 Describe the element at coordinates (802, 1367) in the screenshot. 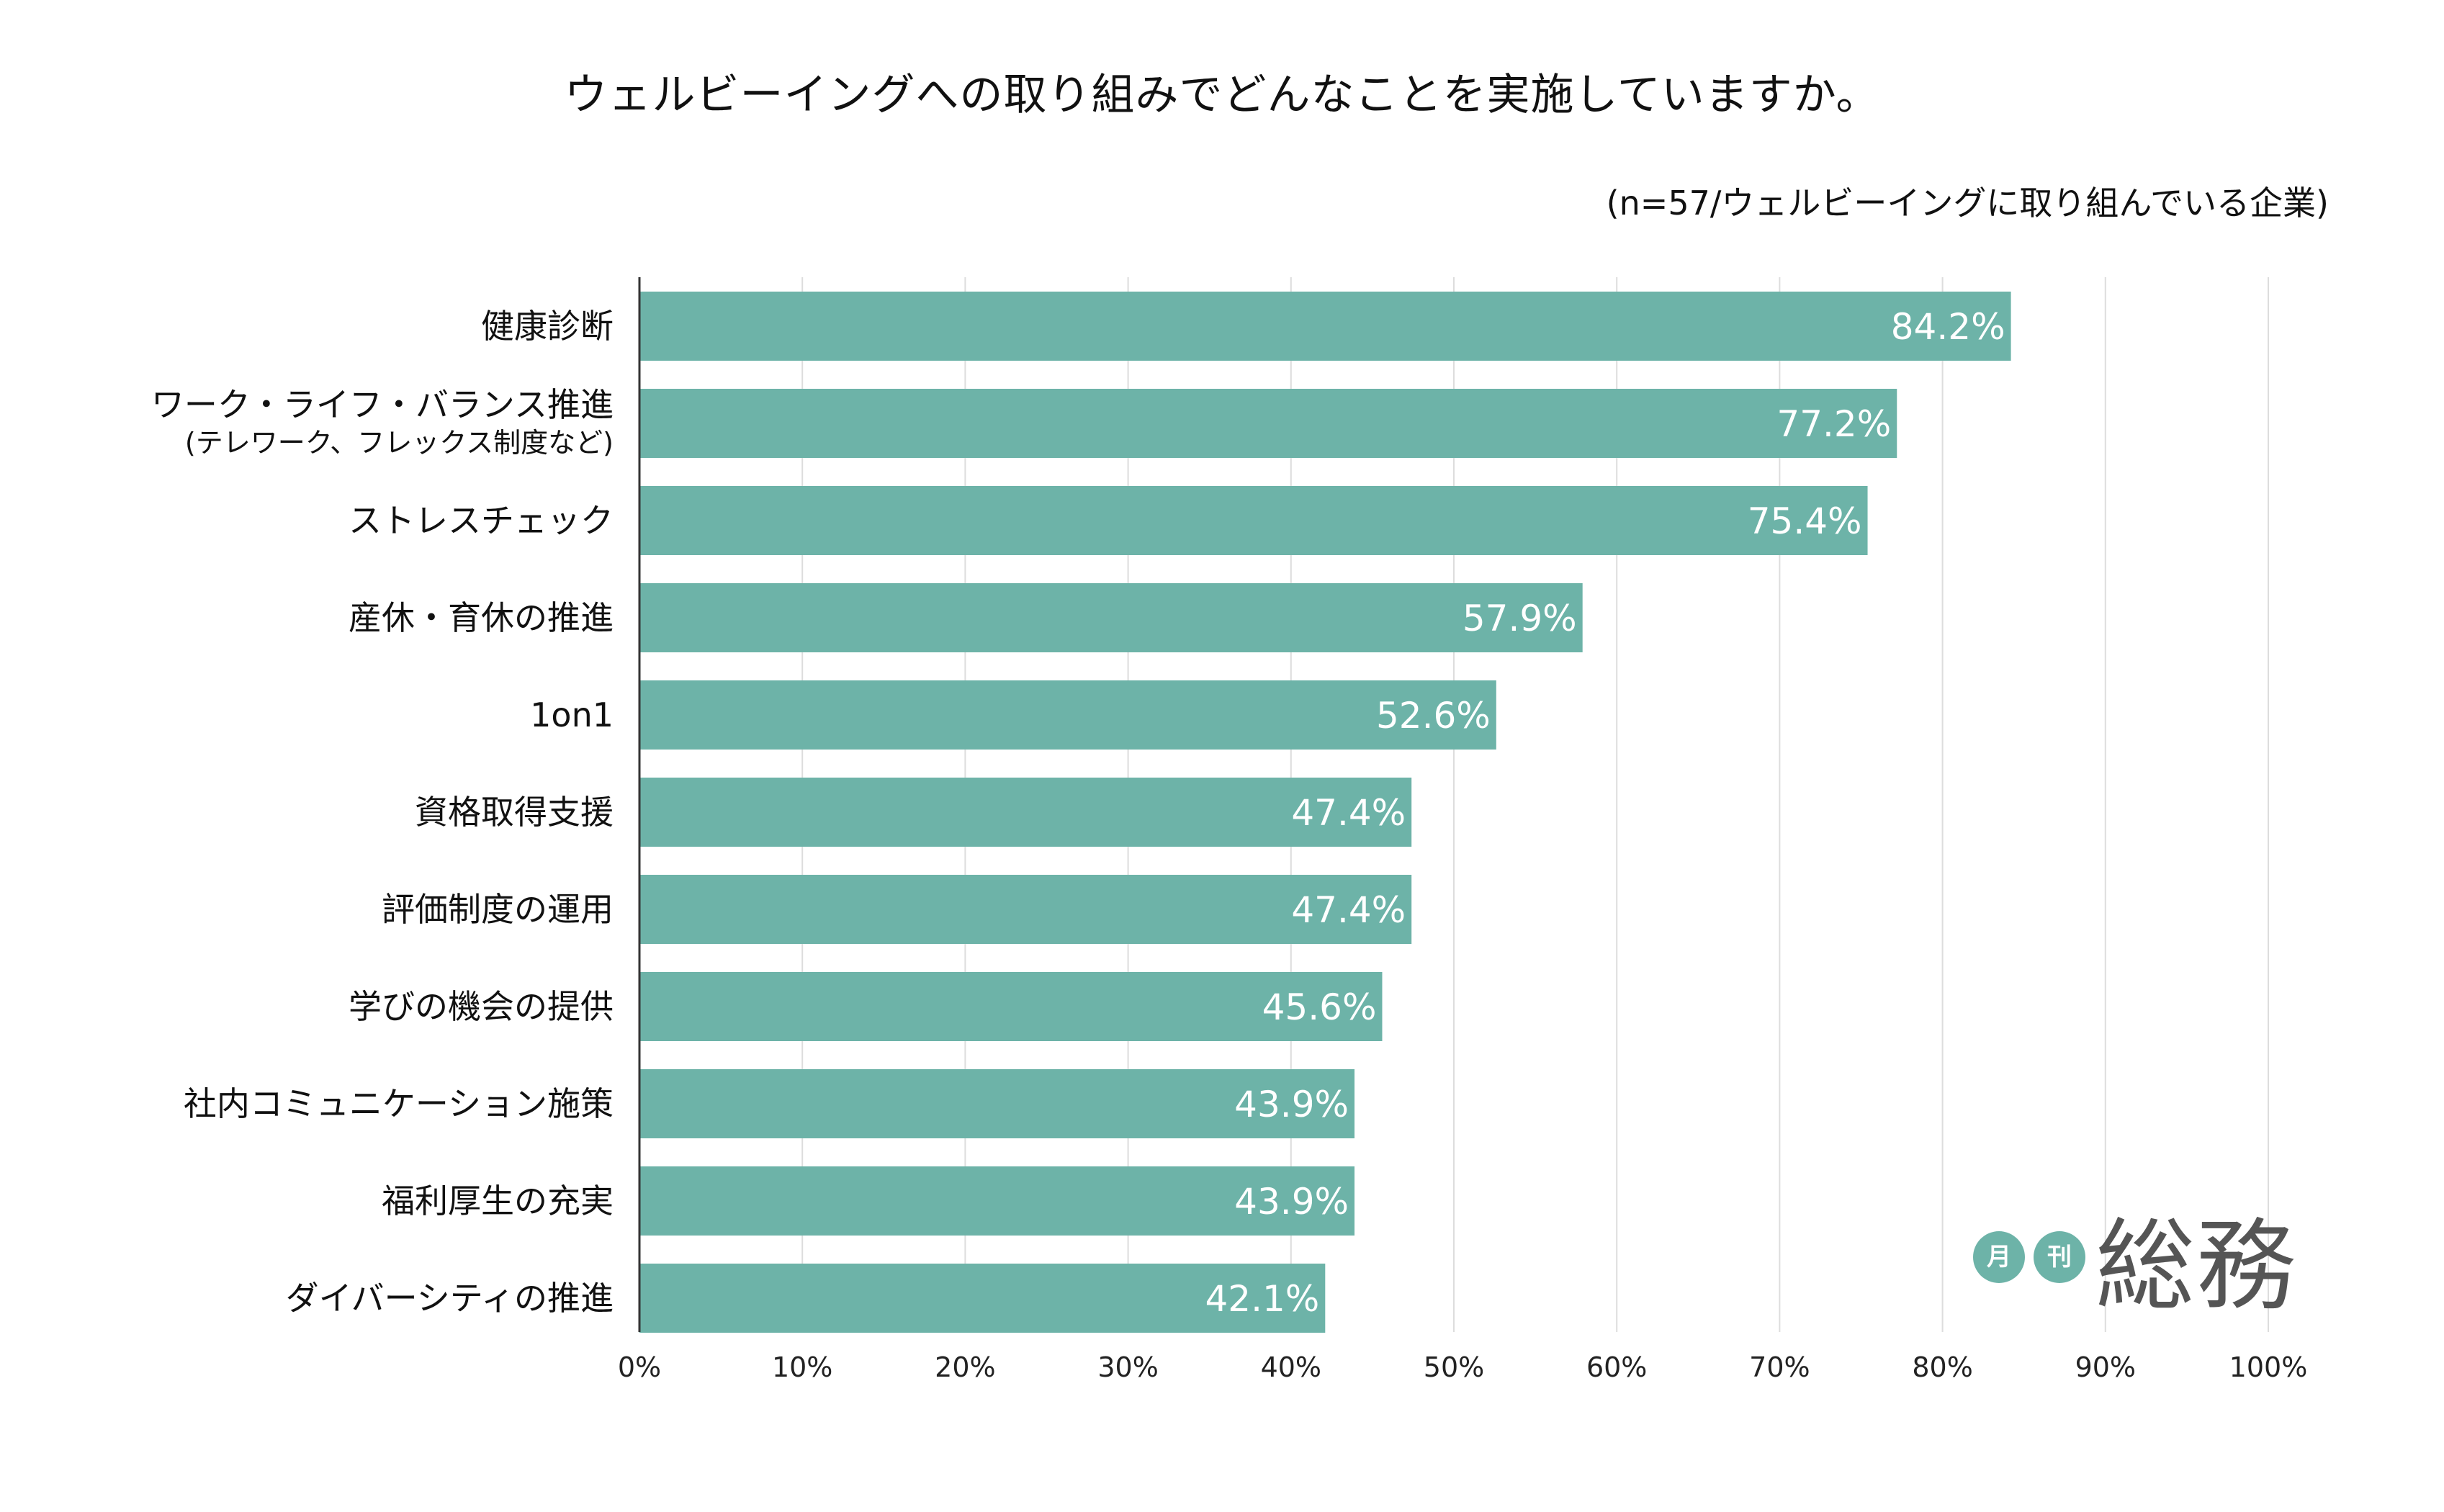

I see `x-tick-label: 10%` at that location.